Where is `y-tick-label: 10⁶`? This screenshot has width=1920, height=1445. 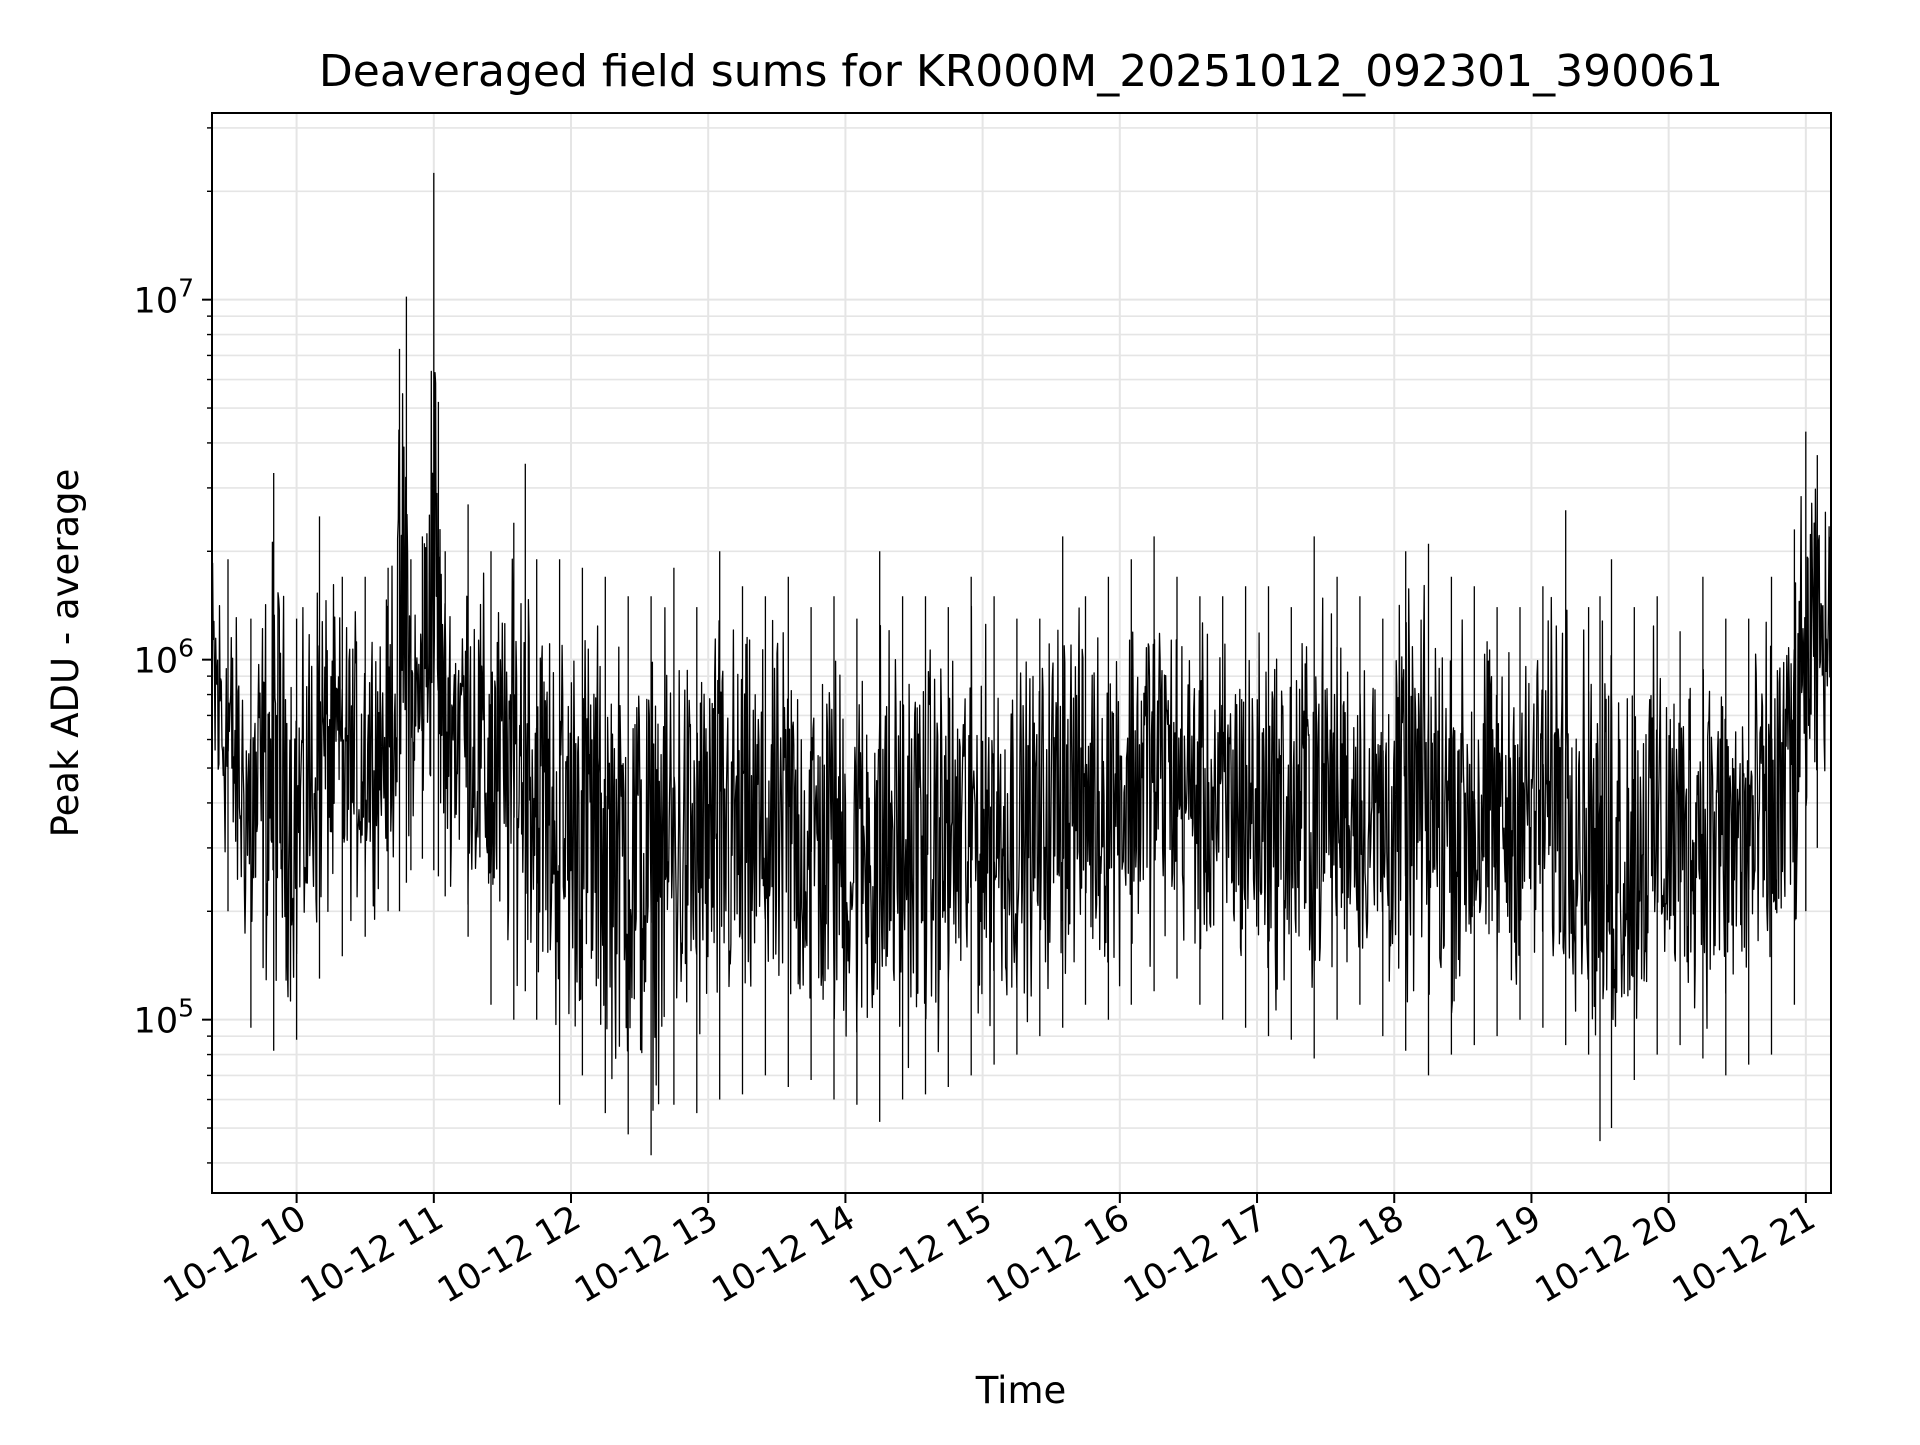
y-tick-label: 10⁶ is located at coordinates (164, 658).